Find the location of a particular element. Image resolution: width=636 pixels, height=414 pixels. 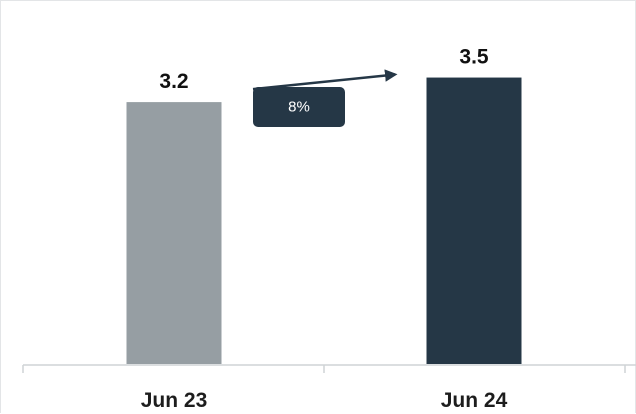

growth-annotation: 8% is located at coordinates (325, 98).